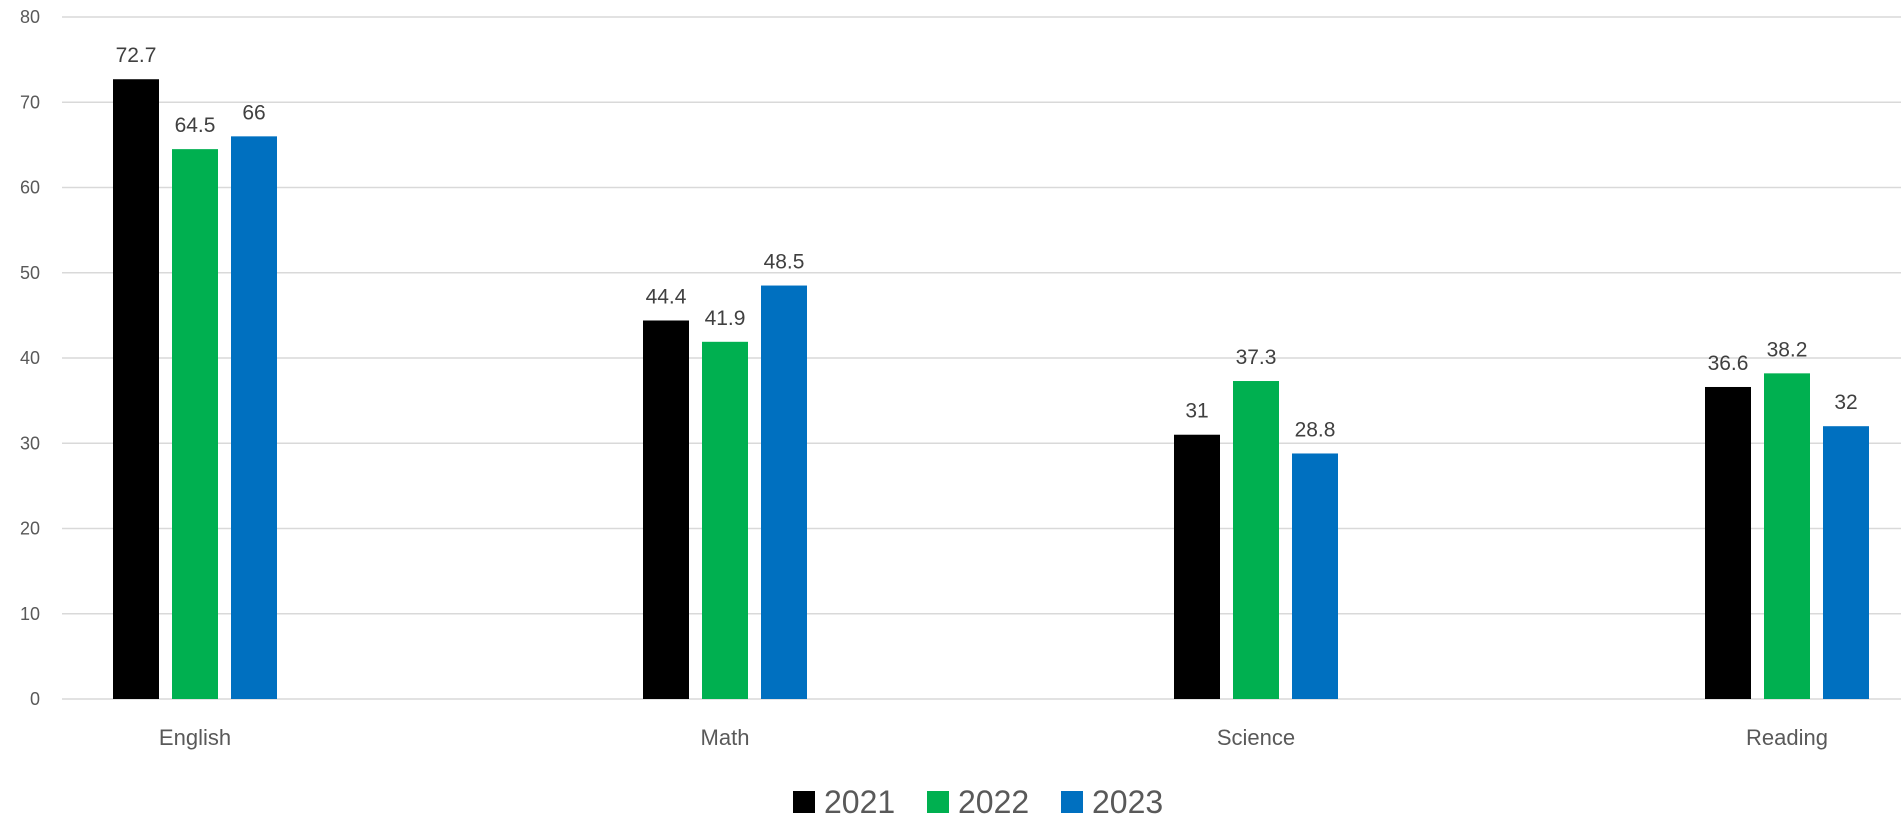 The image size is (1901, 818). I want to click on y-tick-label: 30, so click(30, 443).